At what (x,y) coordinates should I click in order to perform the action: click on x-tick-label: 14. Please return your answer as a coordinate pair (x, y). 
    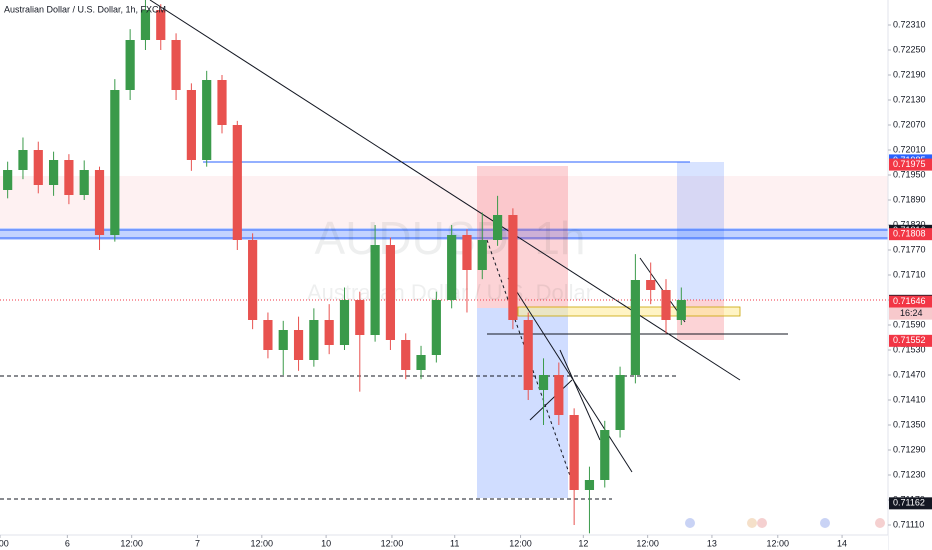
    Looking at the image, I should click on (842, 543).